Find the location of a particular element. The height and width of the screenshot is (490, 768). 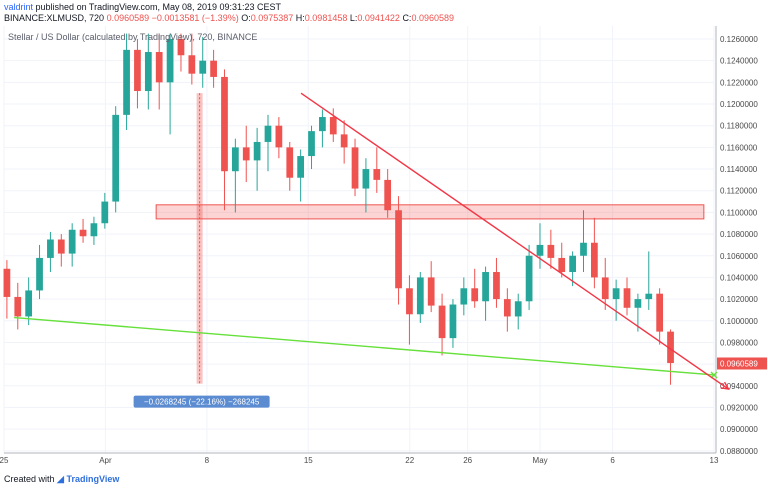

author-link: valdrint is located at coordinates (19, 7).